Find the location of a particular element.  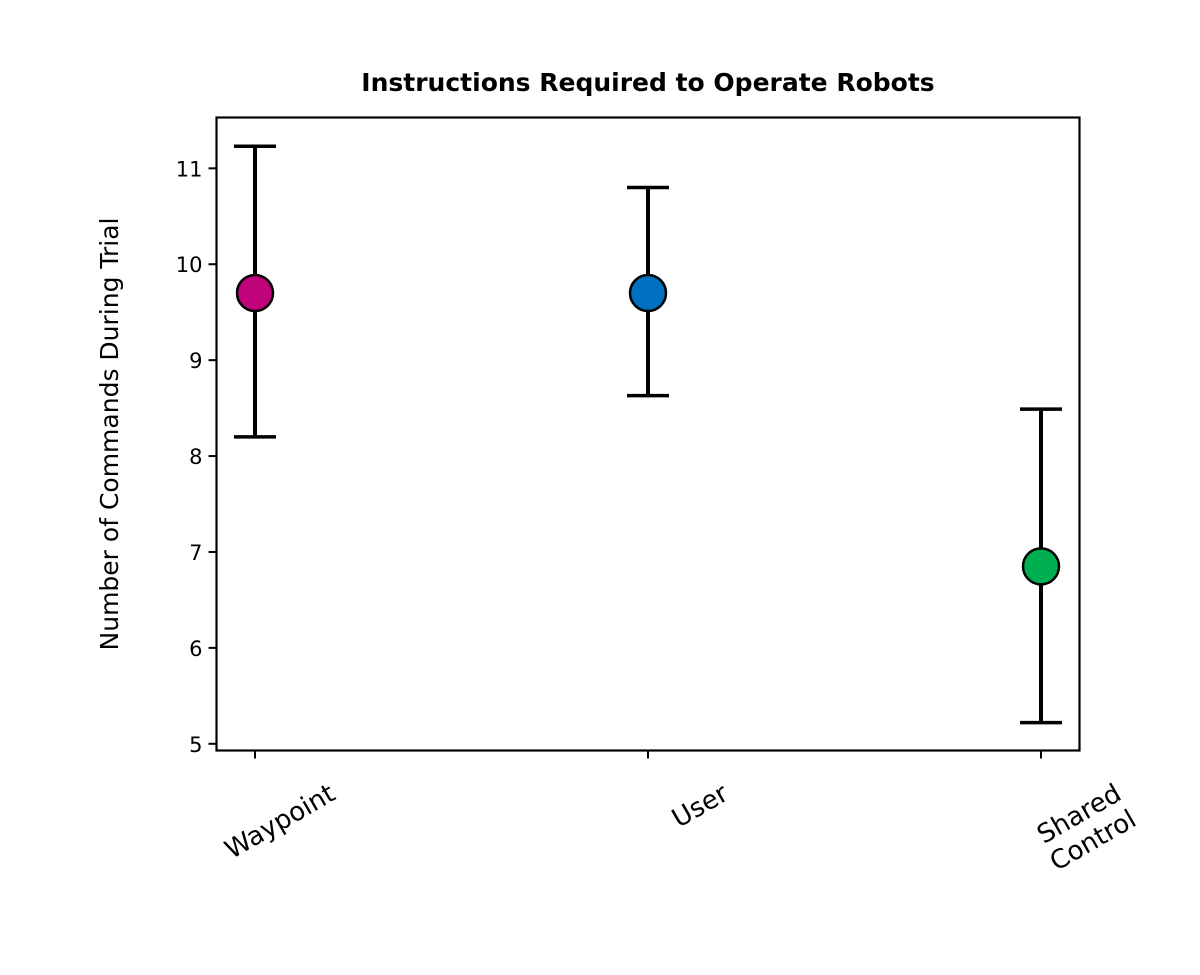

y-tick-label: 7 is located at coordinates (195, 553).